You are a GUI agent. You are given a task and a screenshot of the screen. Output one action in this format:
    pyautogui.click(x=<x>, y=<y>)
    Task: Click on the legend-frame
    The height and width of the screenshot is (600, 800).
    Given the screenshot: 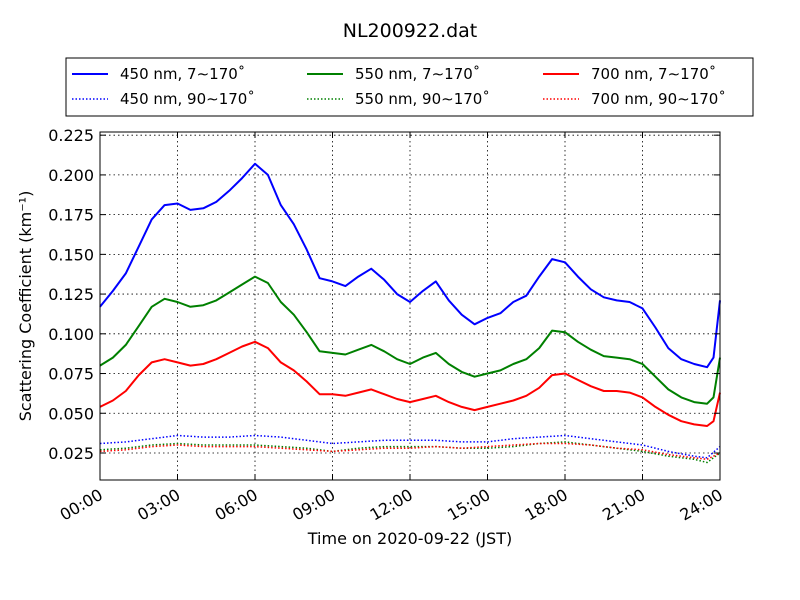 What is the action you would take?
    pyautogui.click(x=409, y=87)
    